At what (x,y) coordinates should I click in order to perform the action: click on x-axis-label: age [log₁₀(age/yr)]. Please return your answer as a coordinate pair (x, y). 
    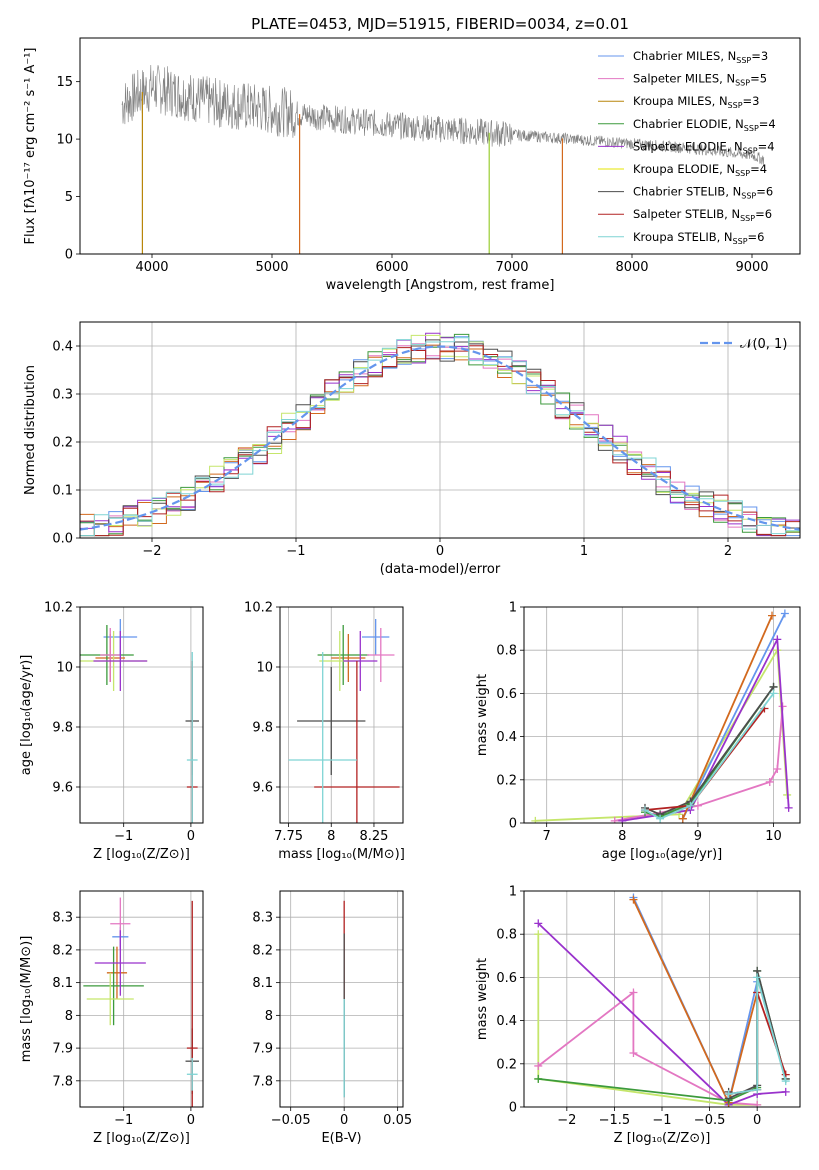
    Looking at the image, I should click on (662, 854).